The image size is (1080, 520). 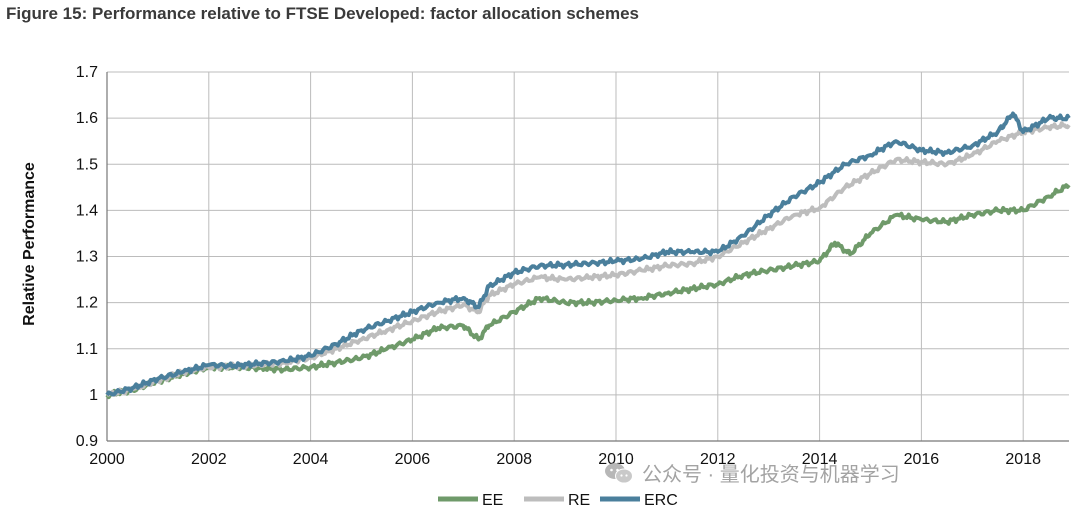 I want to click on y-tick-label: 1.3, so click(x=87, y=257).